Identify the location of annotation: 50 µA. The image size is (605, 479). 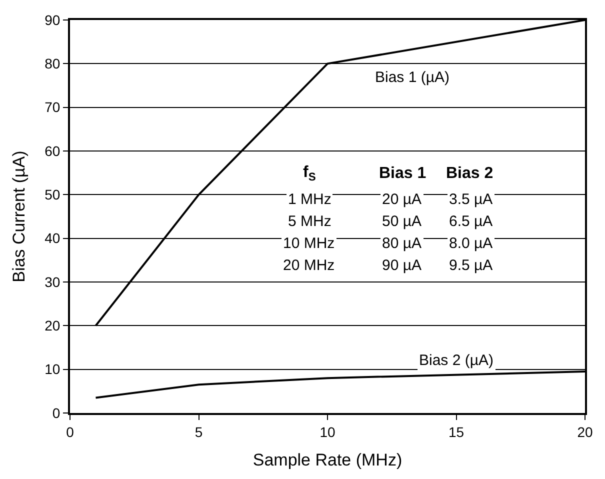
(402, 221).